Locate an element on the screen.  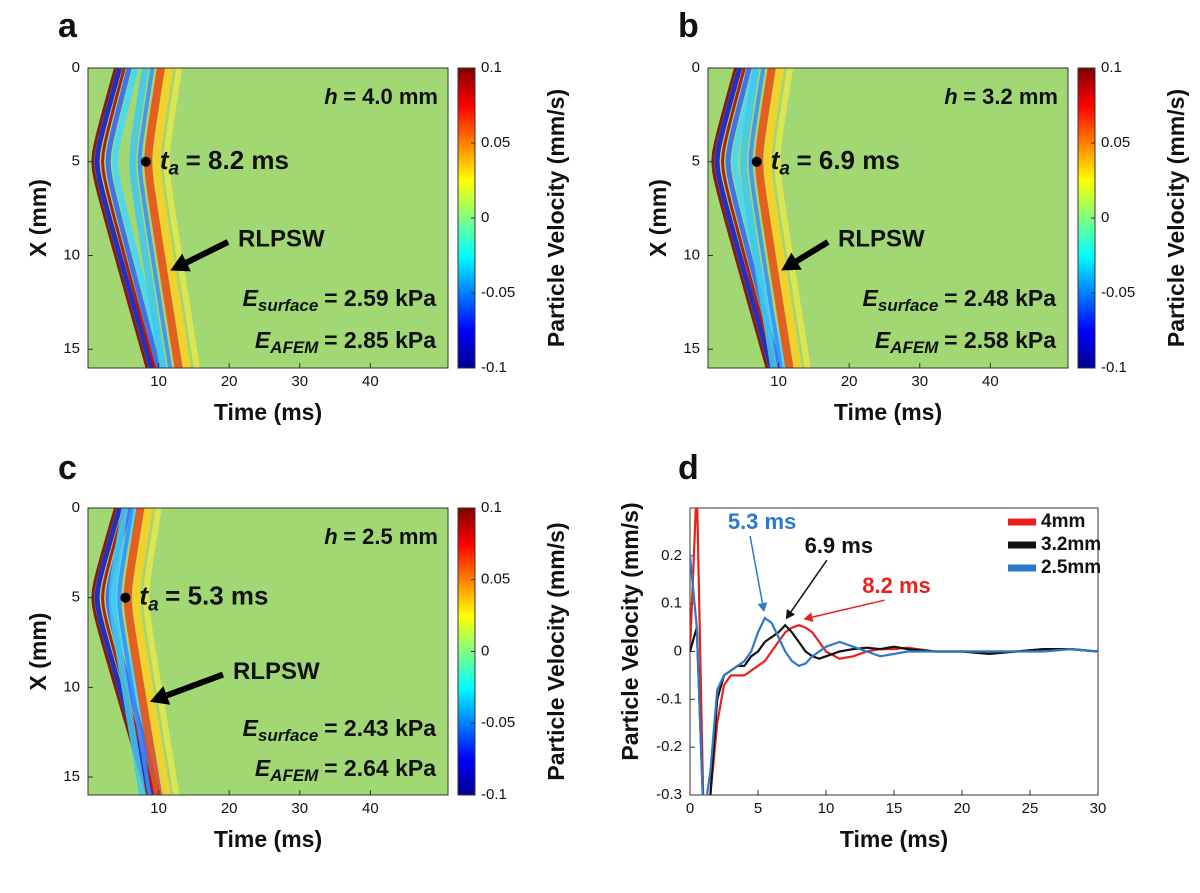
modulus-label: Esurface = 2.43 kPa is located at coordinates (340, 730).